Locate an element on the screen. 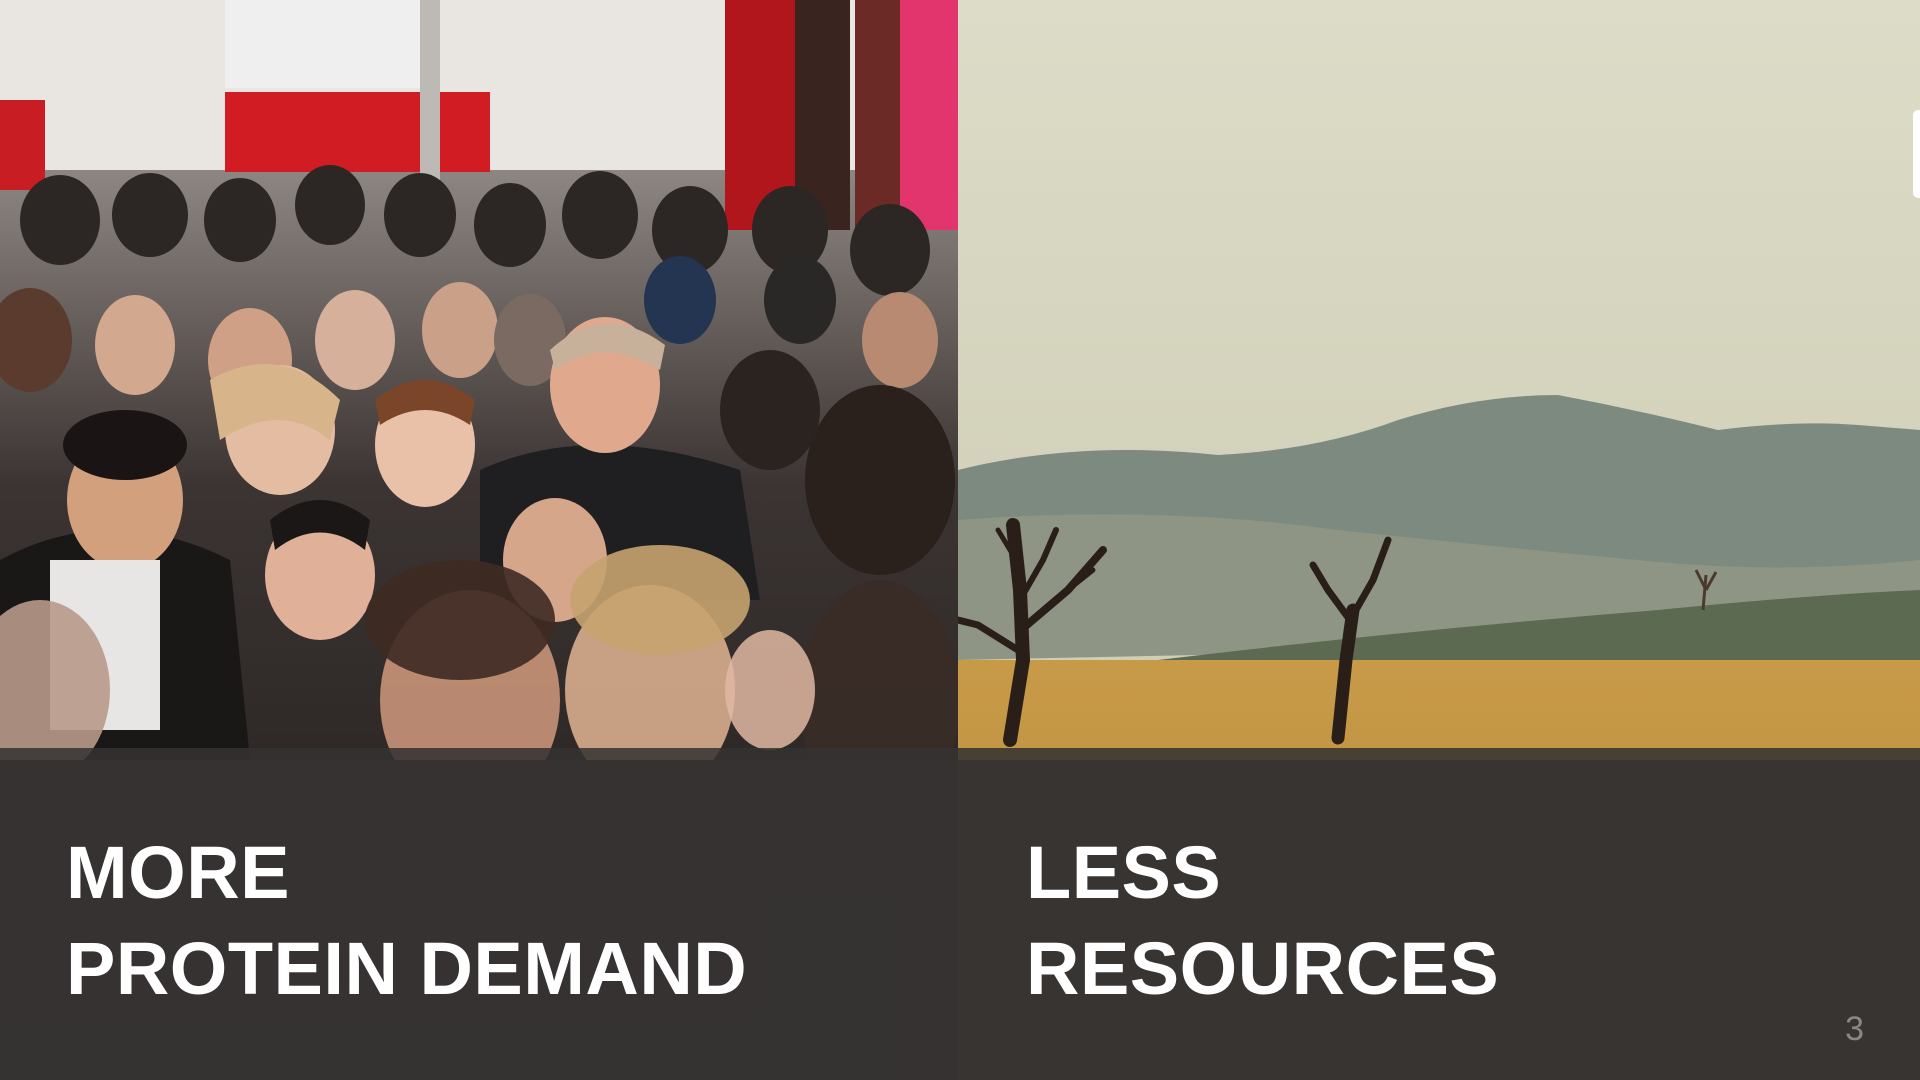 The image size is (1920, 1080). left-caption-line1: MORE is located at coordinates (178, 872).